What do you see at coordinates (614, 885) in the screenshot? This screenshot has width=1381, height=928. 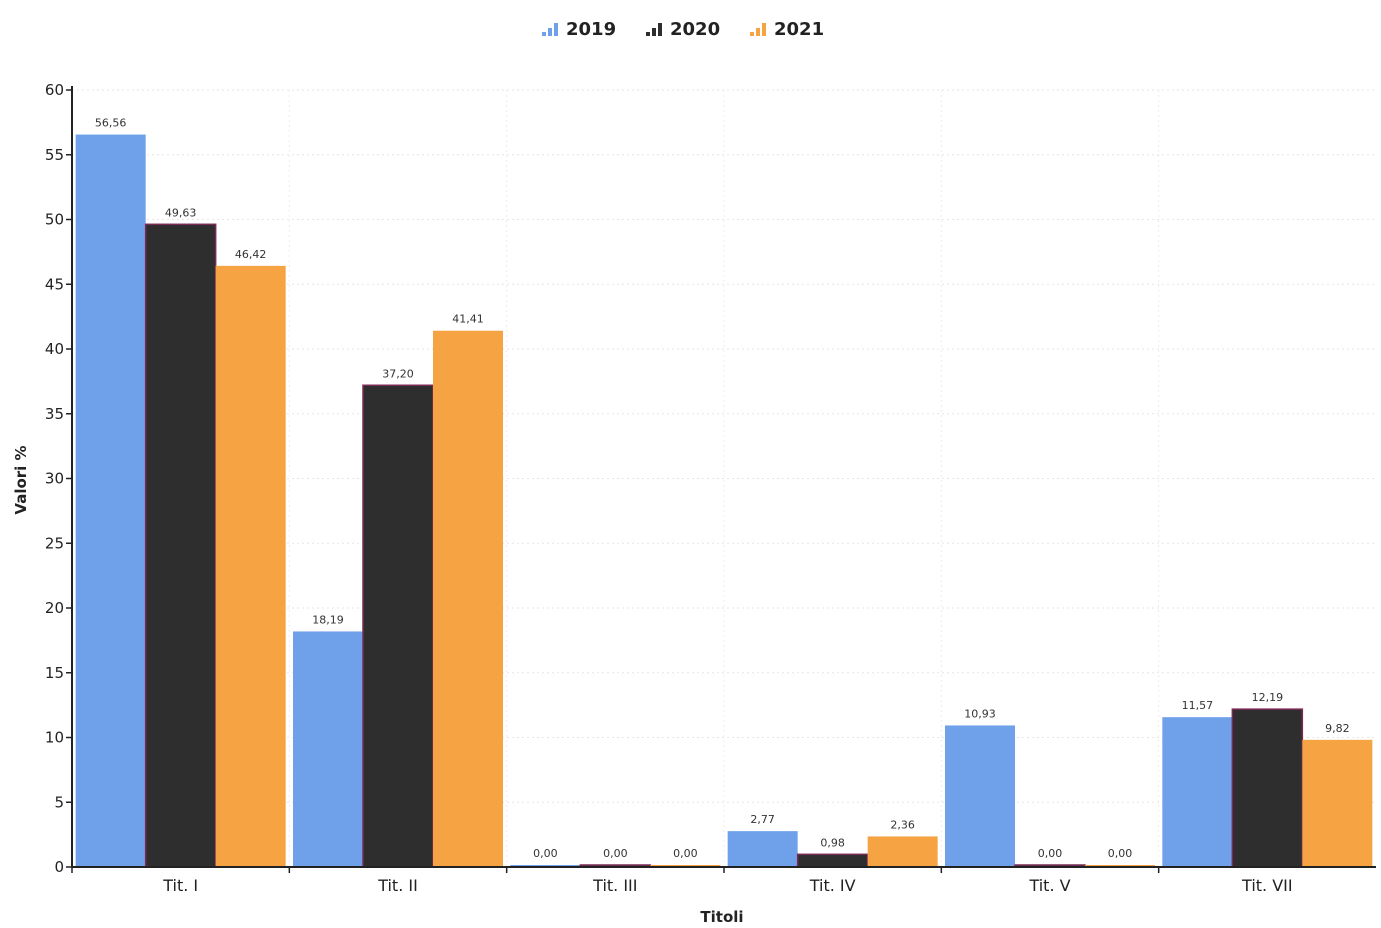 I see `x-tick-label: Tit. III` at bounding box center [614, 885].